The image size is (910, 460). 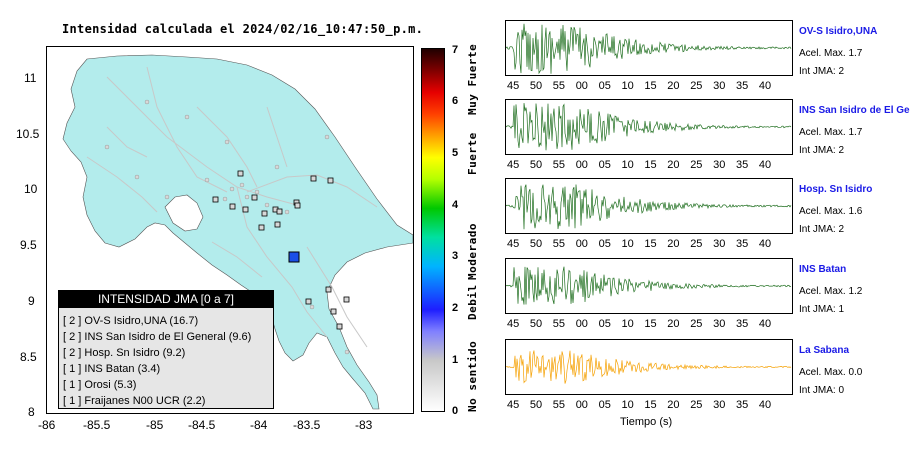 What do you see at coordinates (472, 376) in the screenshot?
I see `colorbar-word: No sentido` at bounding box center [472, 376].